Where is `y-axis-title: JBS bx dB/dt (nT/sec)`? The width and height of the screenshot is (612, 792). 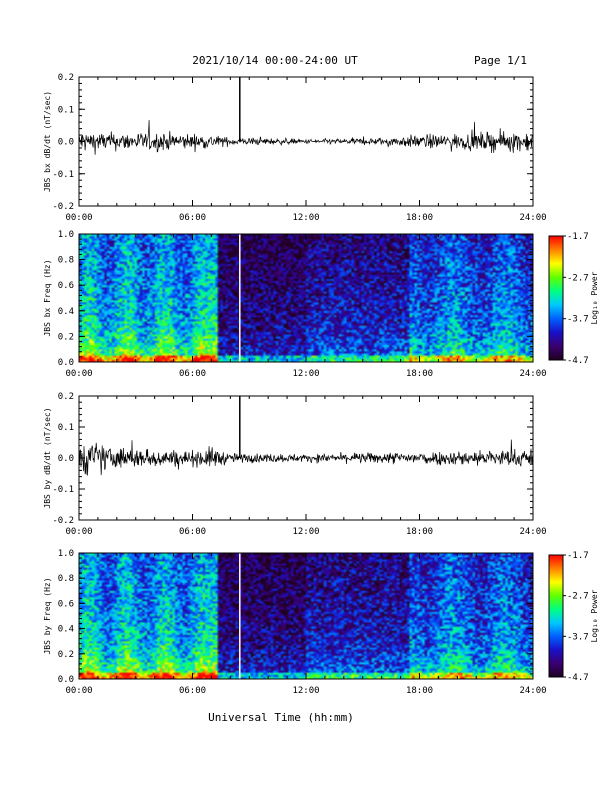 y-axis-title: JBS bx dB/dt (nT/sec) is located at coordinates (47, 141).